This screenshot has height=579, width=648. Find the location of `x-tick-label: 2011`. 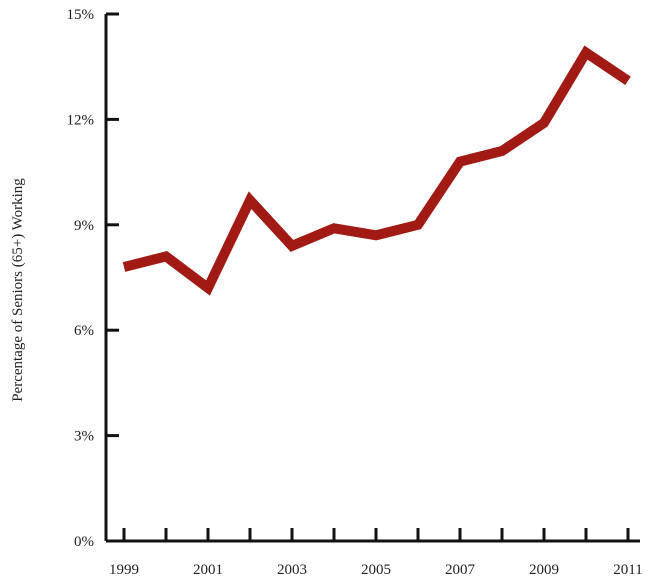

x-tick-label: 2011 is located at coordinates (627, 570).